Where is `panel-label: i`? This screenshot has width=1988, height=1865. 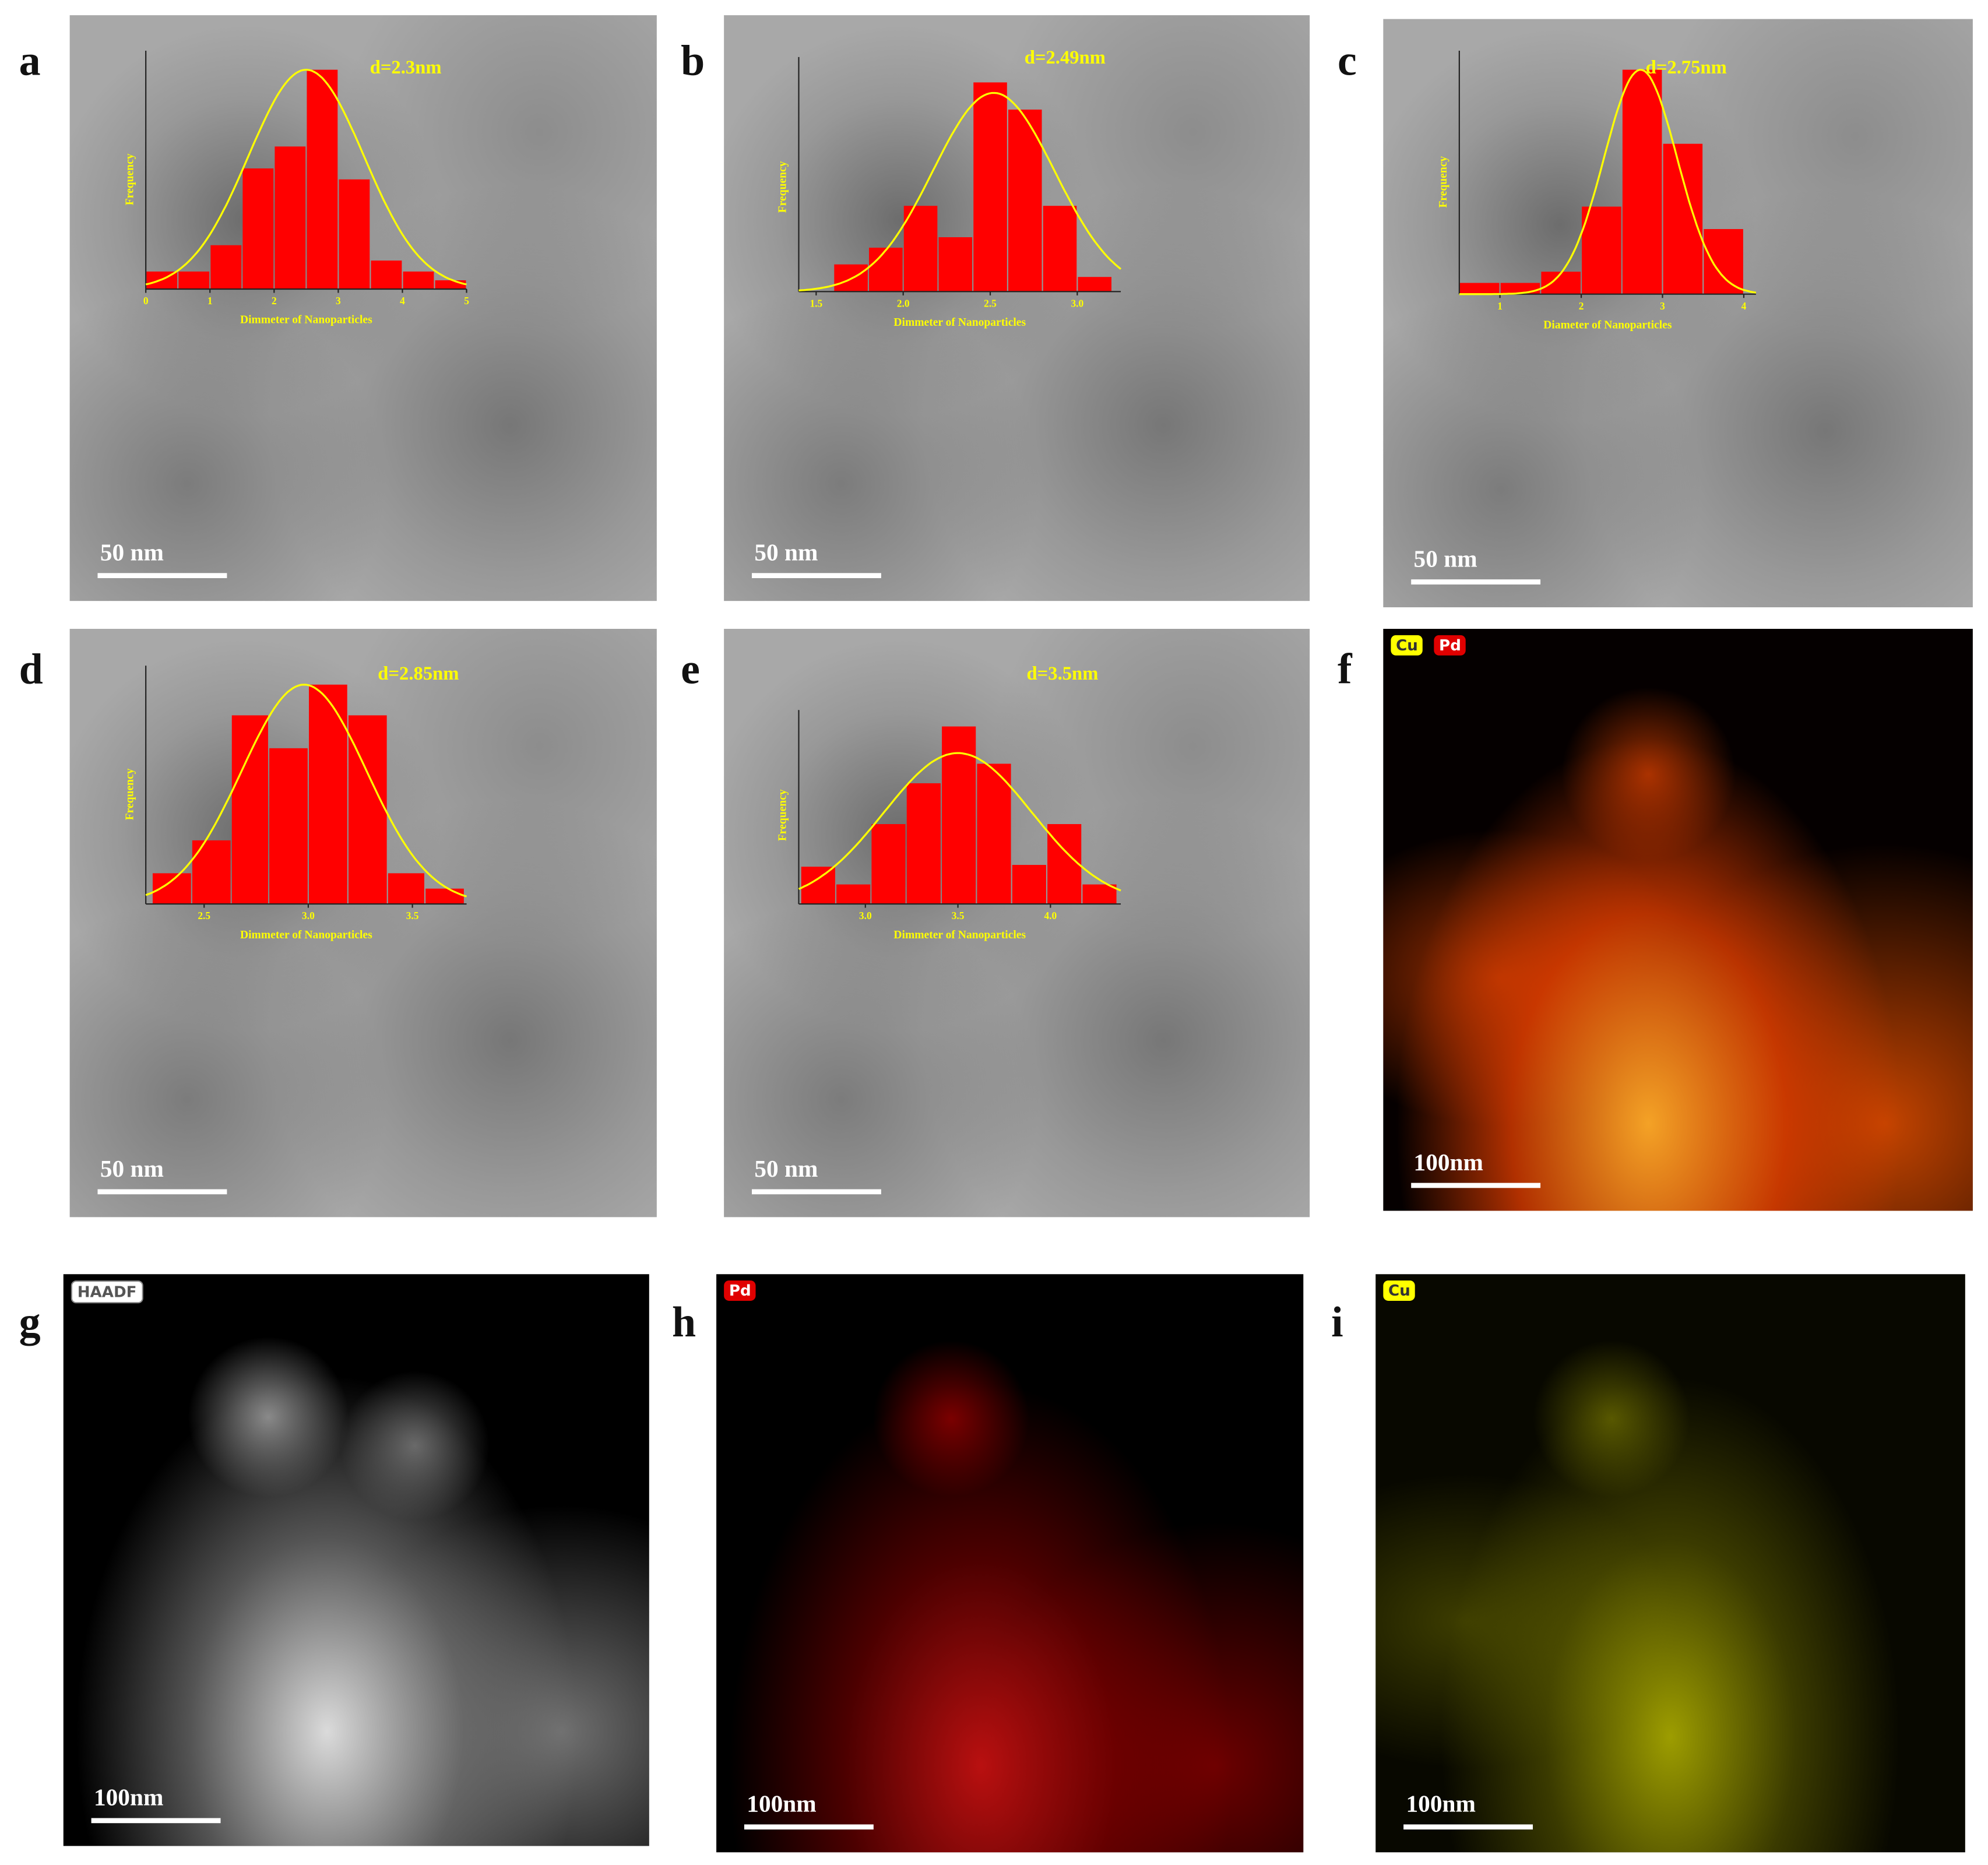 panel-label: i is located at coordinates (1337, 1323).